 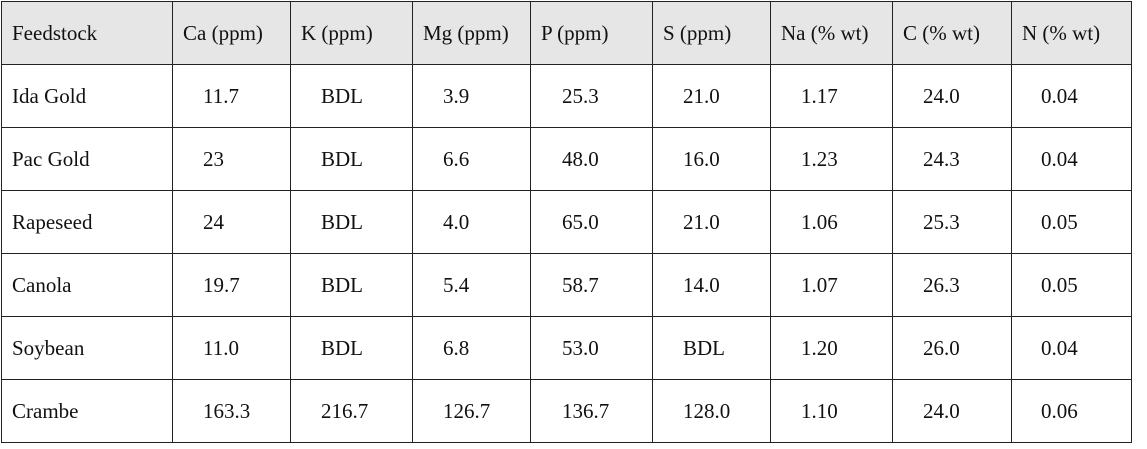 I want to click on column-header-k: K (ppm), so click(x=351, y=33).